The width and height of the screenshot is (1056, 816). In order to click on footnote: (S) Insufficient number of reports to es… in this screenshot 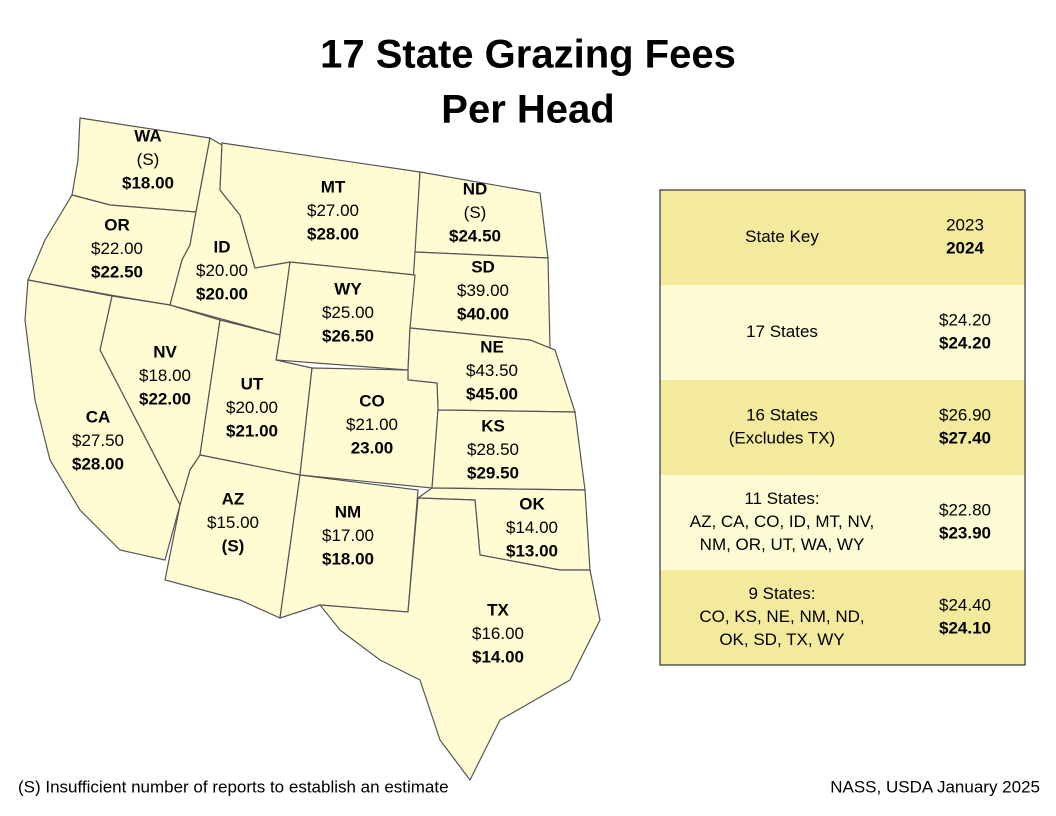, I will do `click(233, 786)`.